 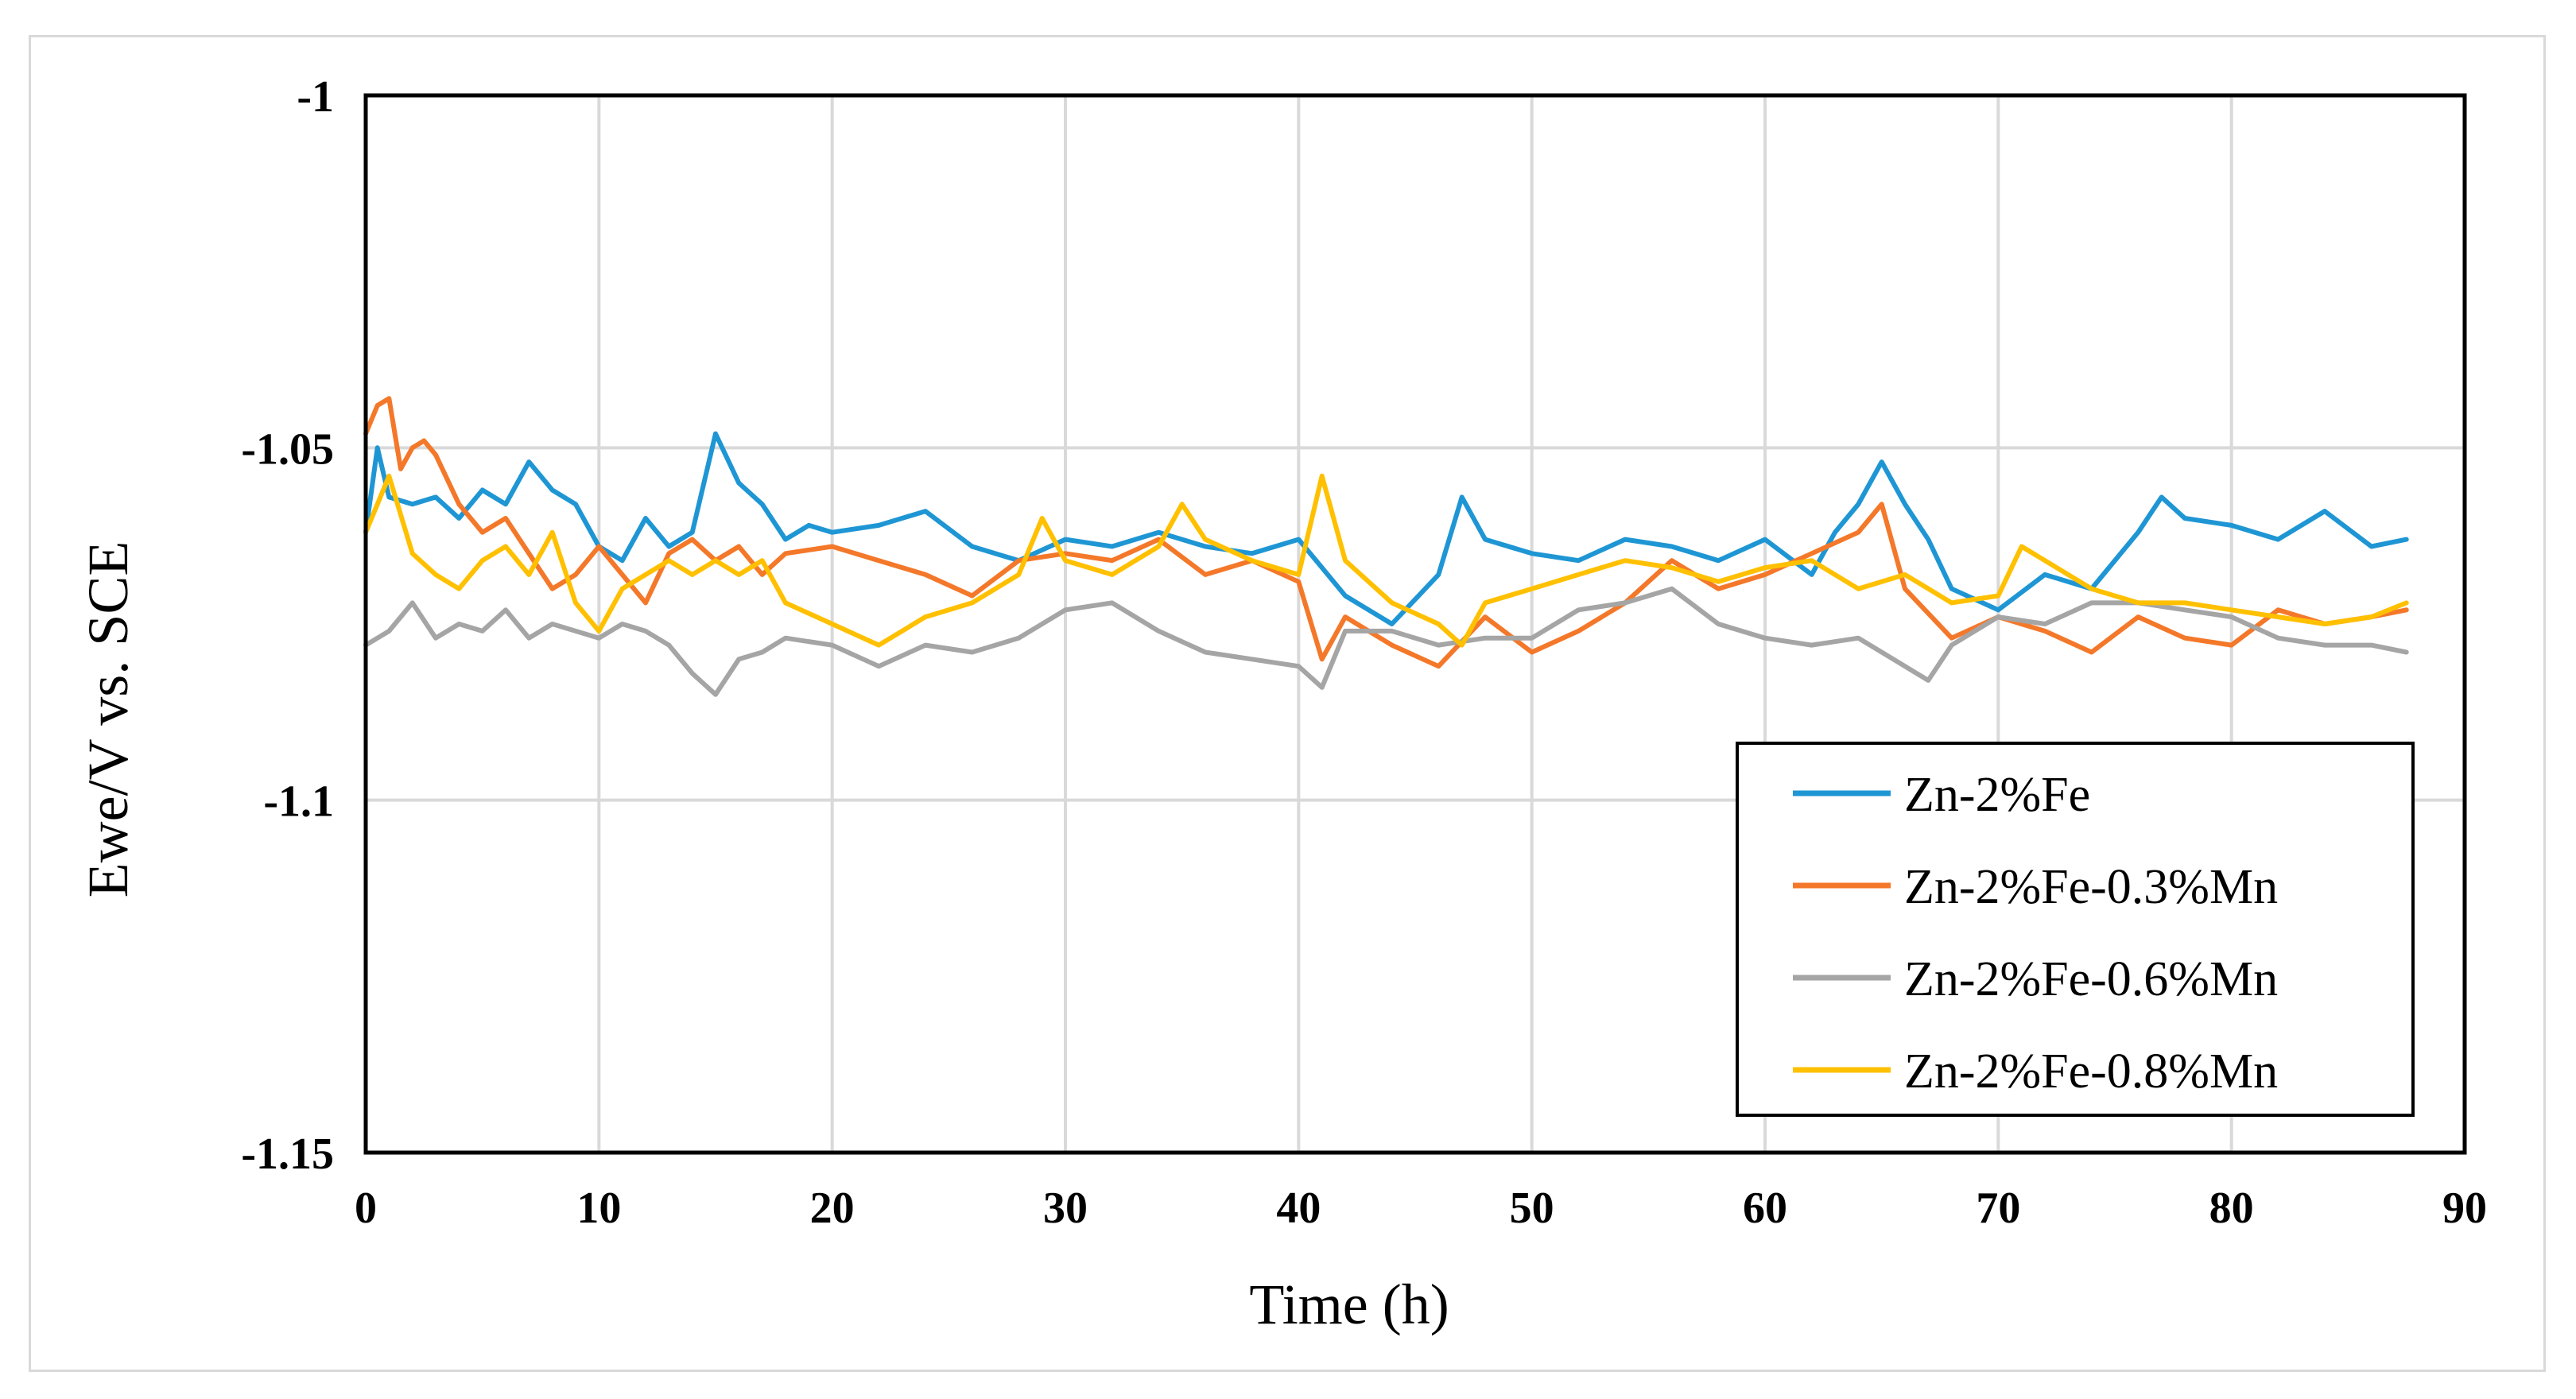 I want to click on y-tick-label: -1.05, so click(x=287, y=449).